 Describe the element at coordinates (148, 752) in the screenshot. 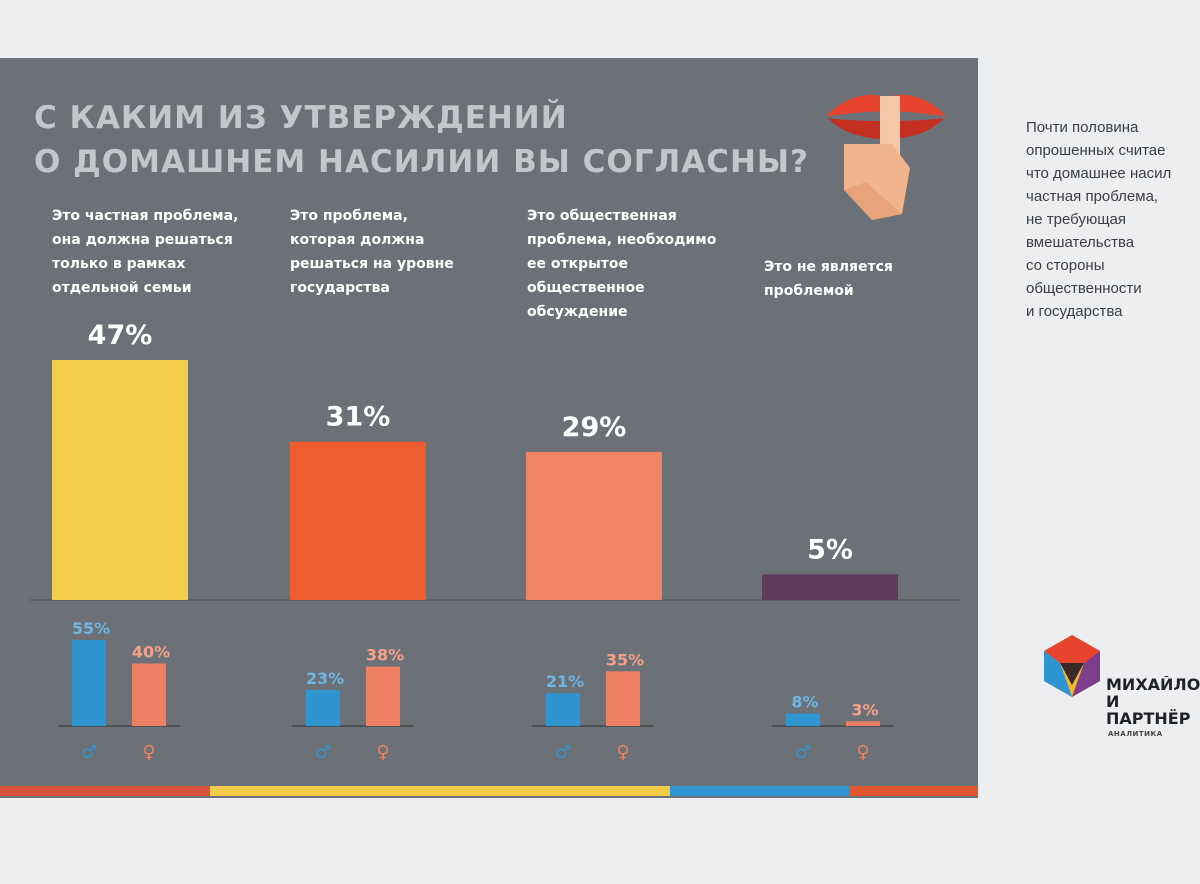

I see `female-symbol-icon-1: ♀` at that location.